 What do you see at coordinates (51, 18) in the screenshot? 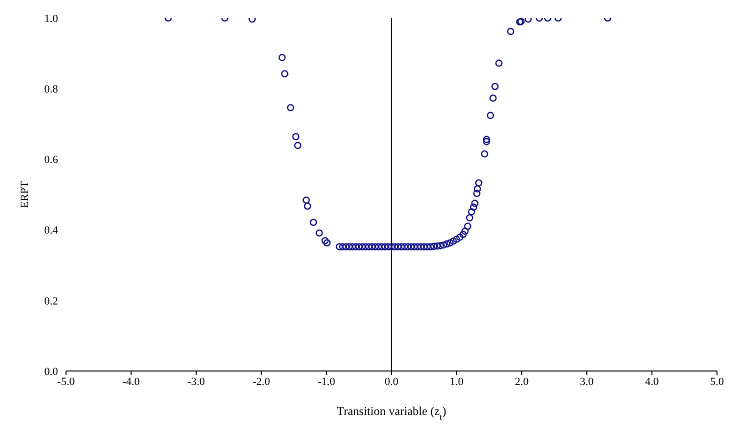
I see `y-tick-label: 1.0` at bounding box center [51, 18].